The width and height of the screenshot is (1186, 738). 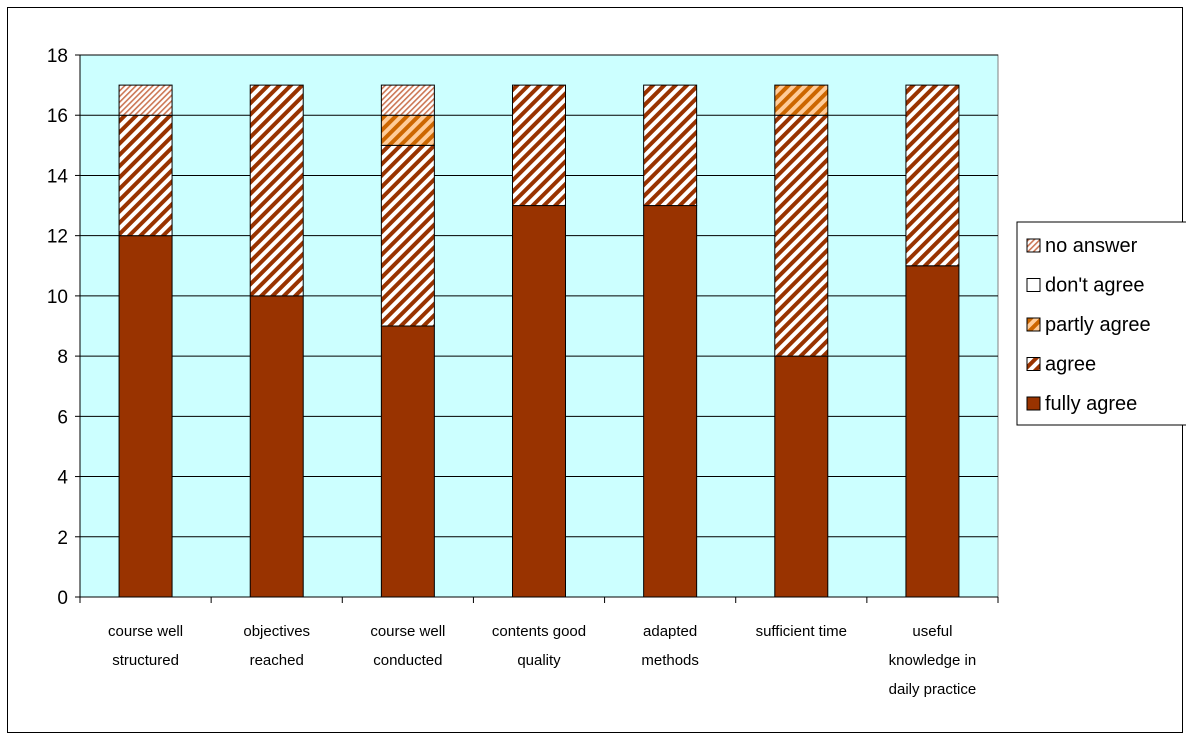 What do you see at coordinates (277, 660) in the screenshot?
I see `x-tick-label: reached` at bounding box center [277, 660].